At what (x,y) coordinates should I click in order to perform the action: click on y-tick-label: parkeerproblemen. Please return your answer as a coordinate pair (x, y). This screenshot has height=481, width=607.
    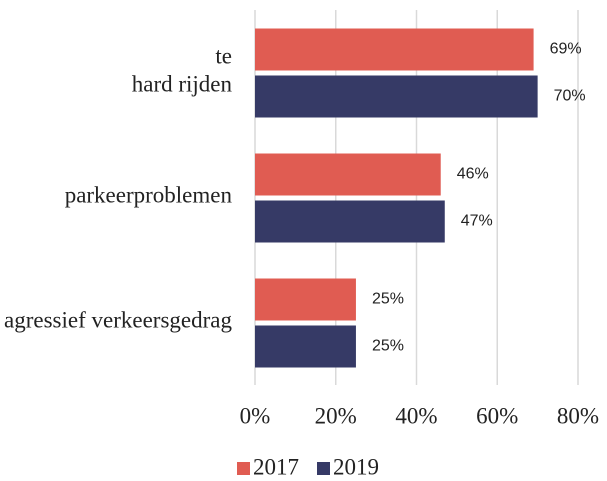
    Looking at the image, I should click on (149, 195).